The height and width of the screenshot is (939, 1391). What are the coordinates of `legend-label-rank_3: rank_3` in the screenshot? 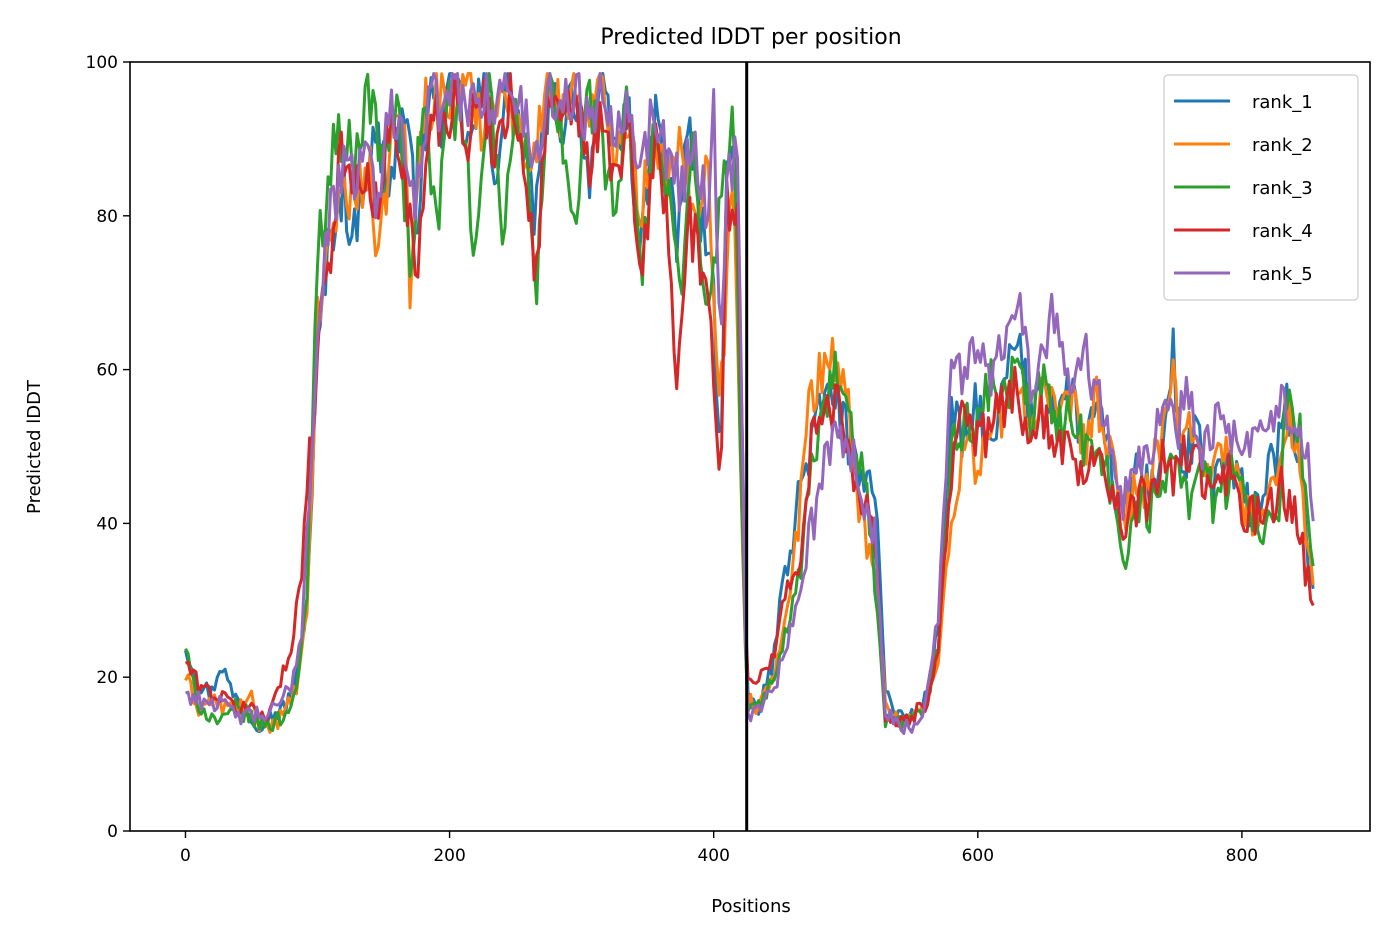 It's located at (1282, 188).